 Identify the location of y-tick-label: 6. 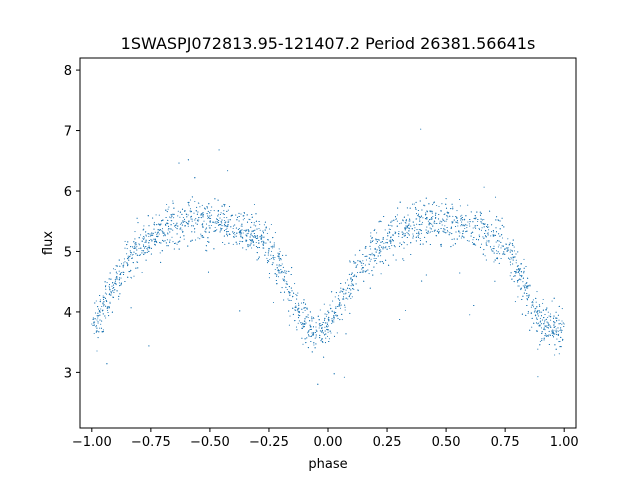
(68, 192).